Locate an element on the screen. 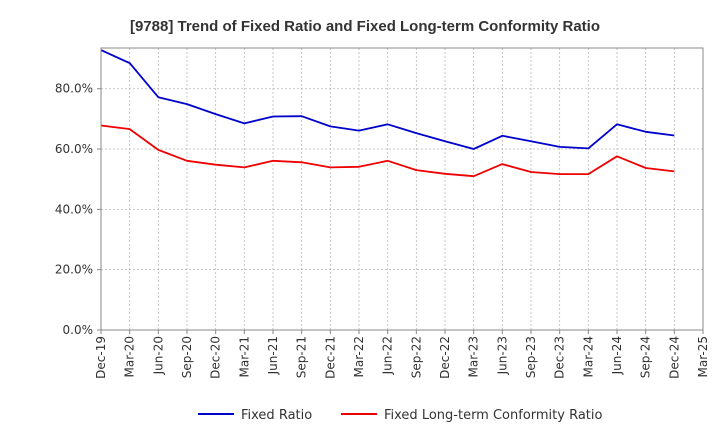  x-tick-label: Mar-20 is located at coordinates (130, 356).